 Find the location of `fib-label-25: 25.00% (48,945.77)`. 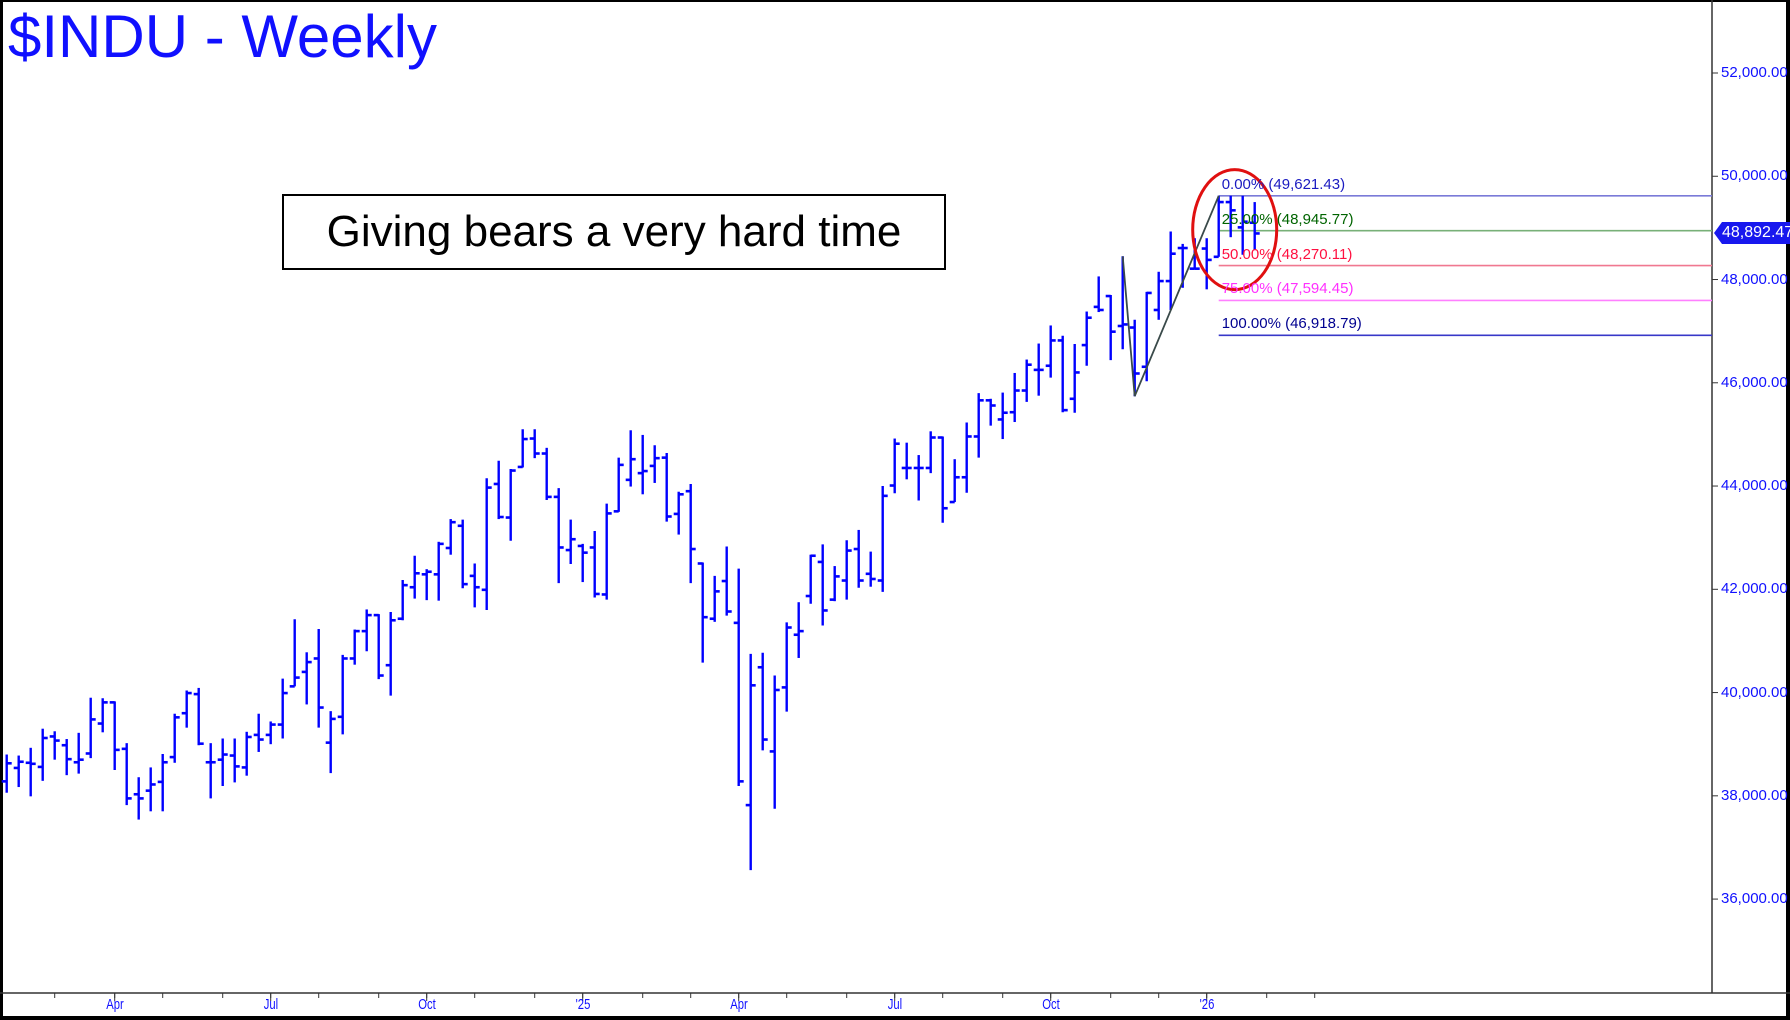

fib-label-25: 25.00% (48,945.77) is located at coordinates (1287, 219).